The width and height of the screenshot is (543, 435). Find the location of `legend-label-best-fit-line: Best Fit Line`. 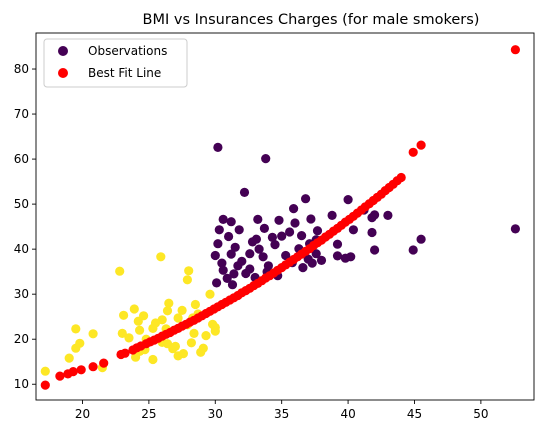

legend-label-best-fit-line: Best Fit Line is located at coordinates (124, 73).